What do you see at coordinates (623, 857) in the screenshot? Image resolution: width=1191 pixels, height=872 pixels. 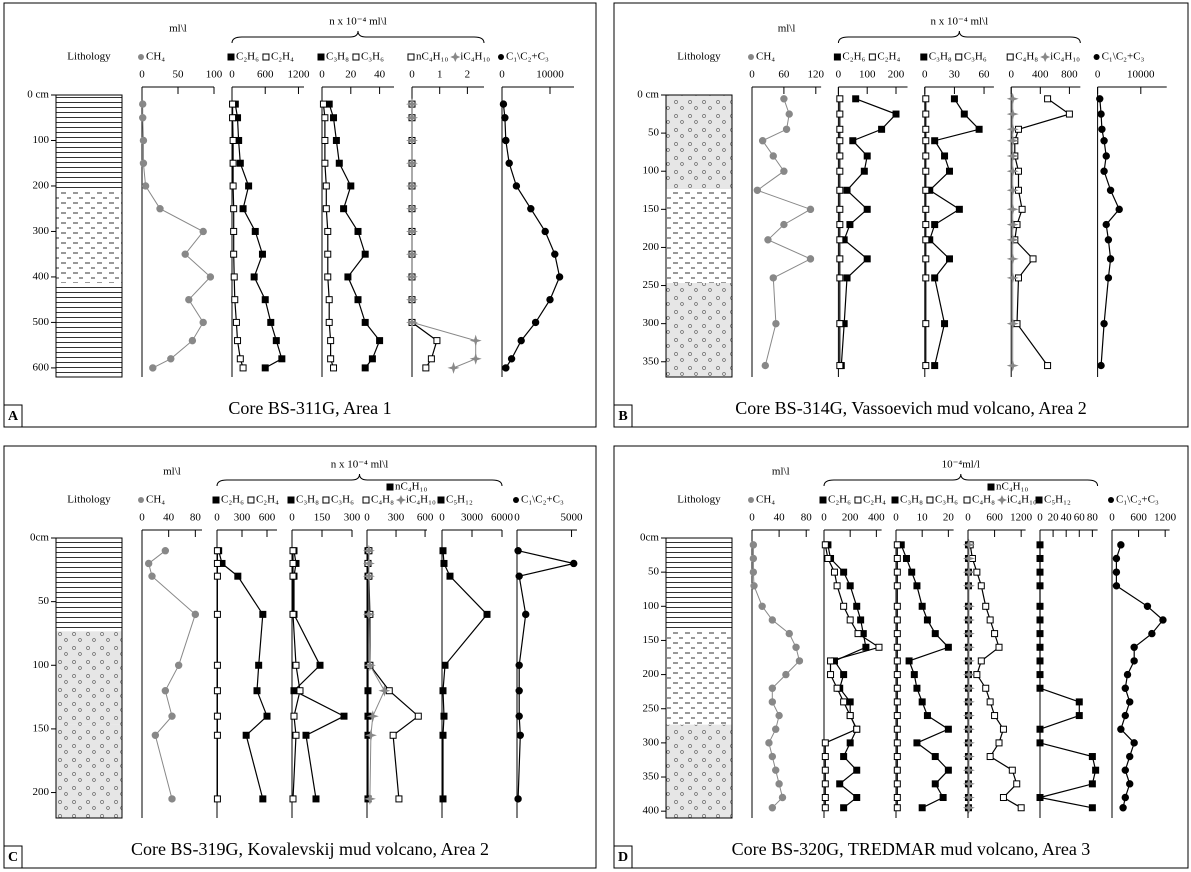 I see `panel-label-box` at bounding box center [623, 857].